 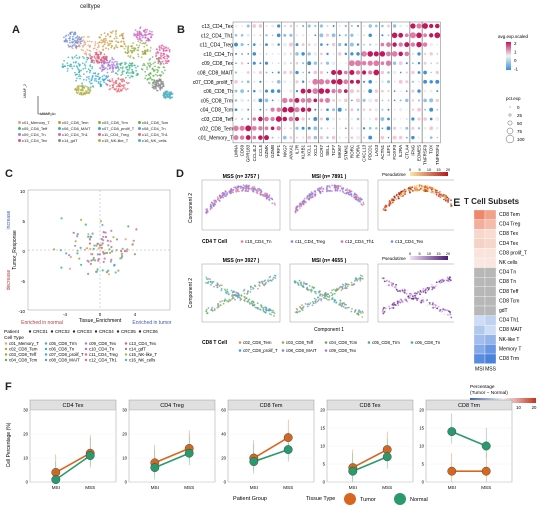 I want to click on celltype-legend-label: c11_CD4_Treg, so click(x=103, y=354).